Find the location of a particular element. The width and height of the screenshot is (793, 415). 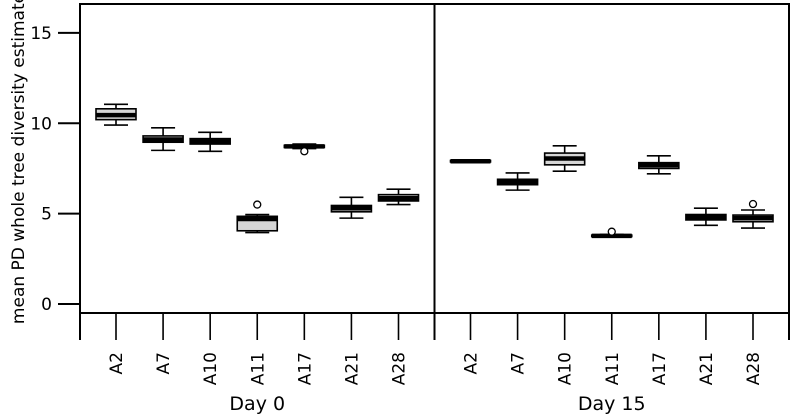

y-tick-label: 5 is located at coordinates (46, 215).